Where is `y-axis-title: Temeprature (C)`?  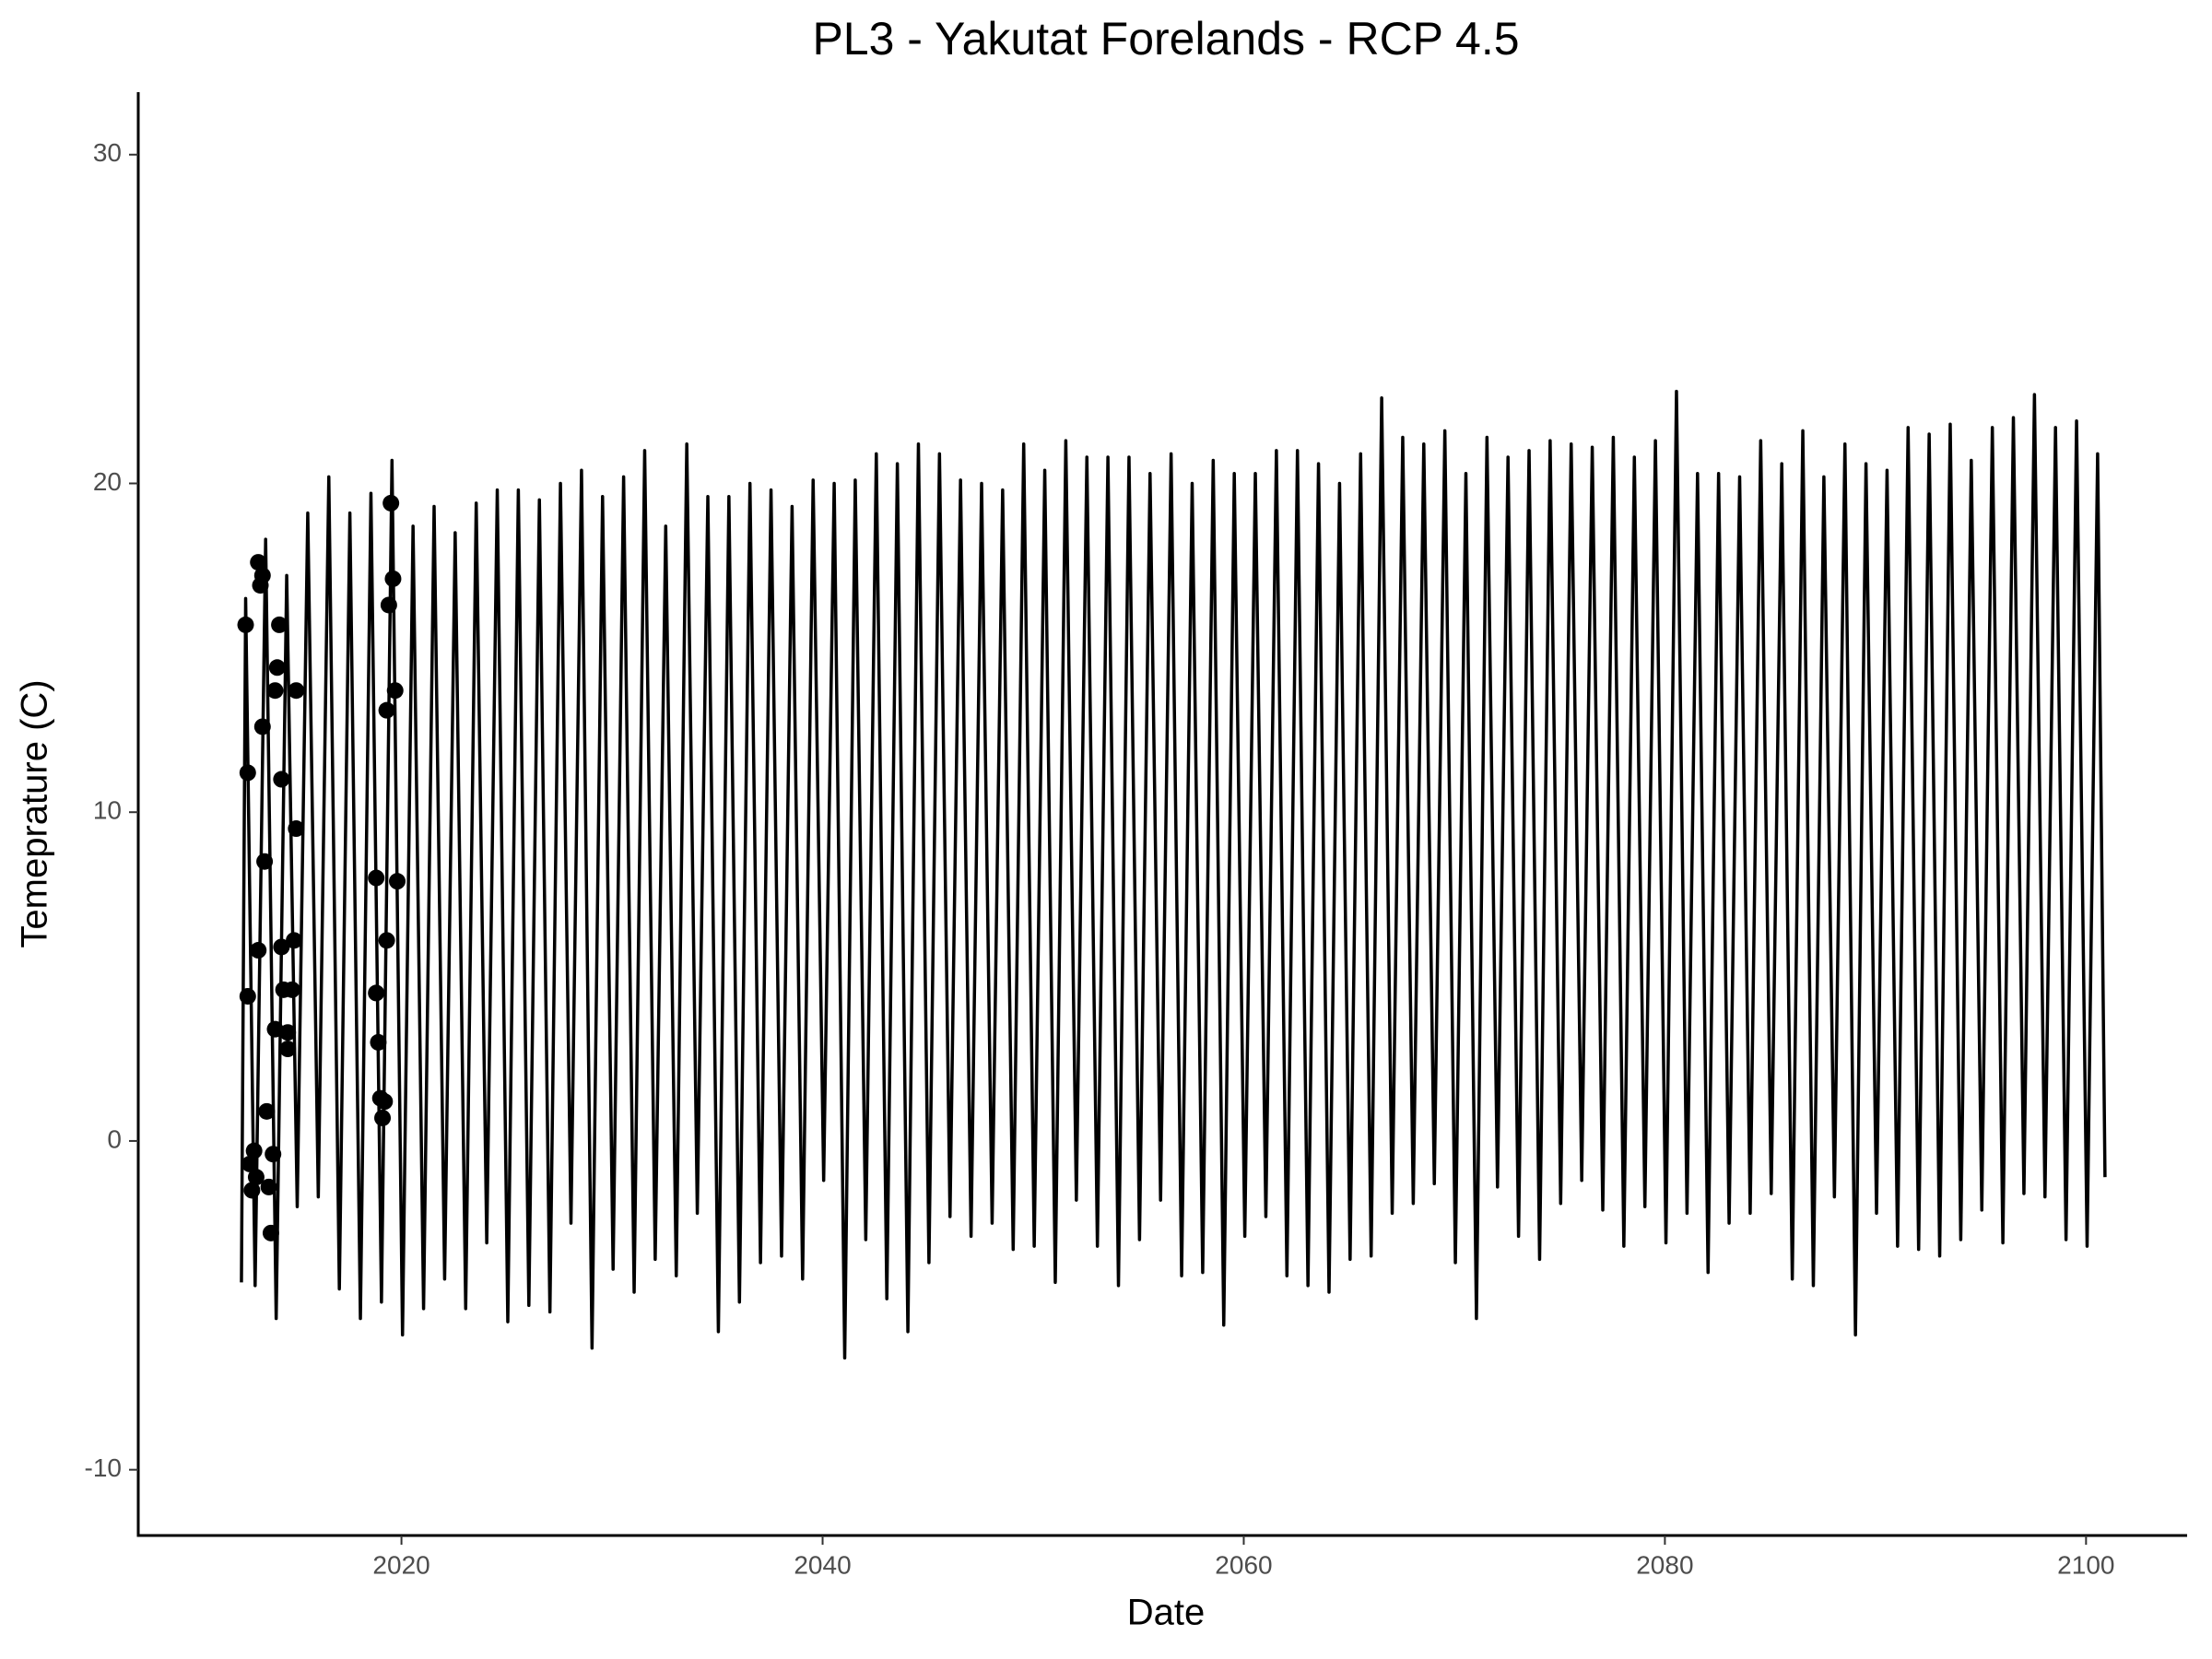
y-axis-title: Temeprature (C) is located at coordinates (35, 813).